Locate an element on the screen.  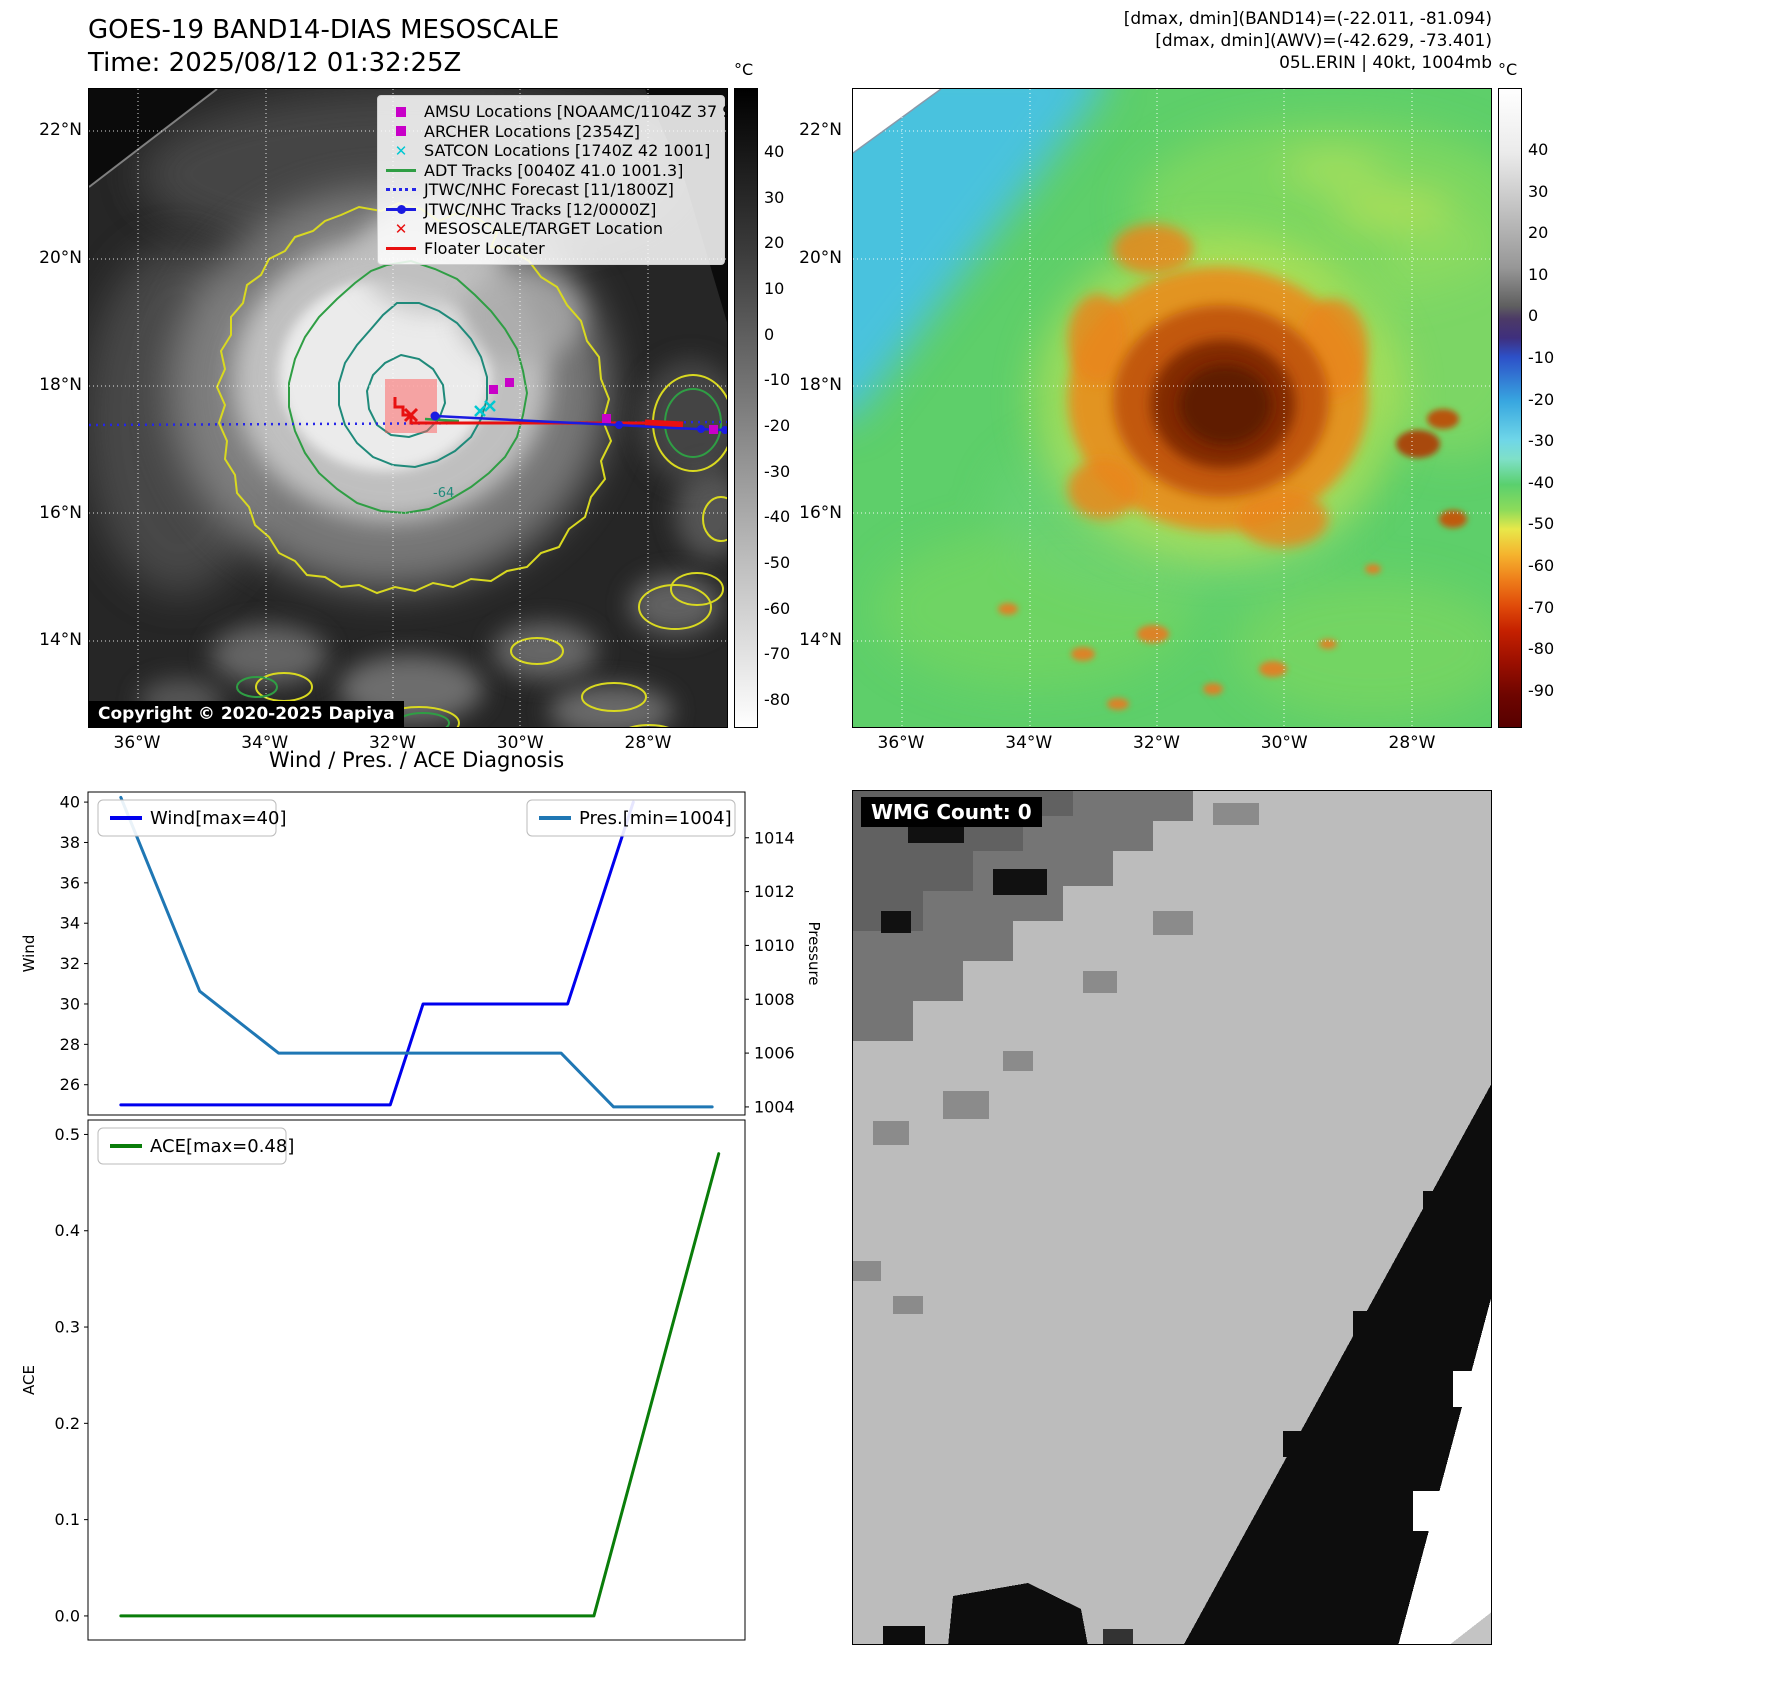
legend-item-label: JTWC/NHC Tracks [12/0000Z] is located at coordinates (540, 209).